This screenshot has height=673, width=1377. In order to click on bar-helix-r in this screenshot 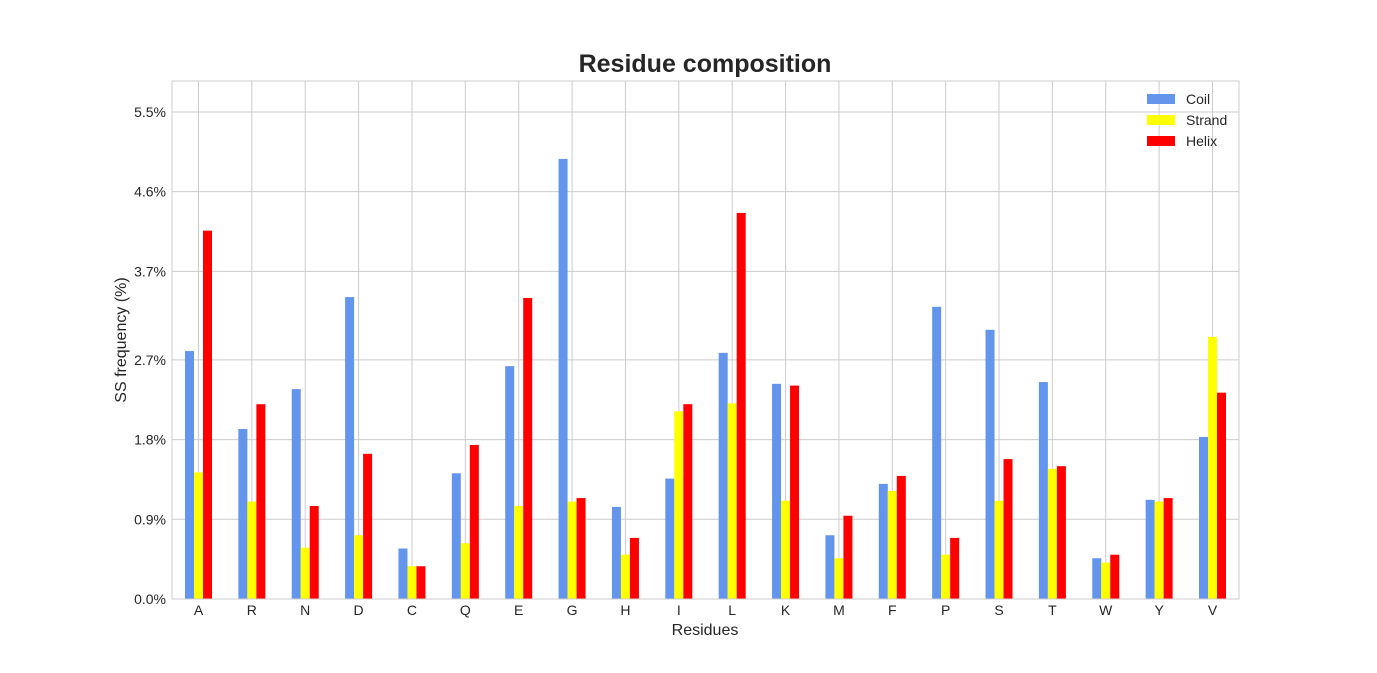, I will do `click(261, 501)`.